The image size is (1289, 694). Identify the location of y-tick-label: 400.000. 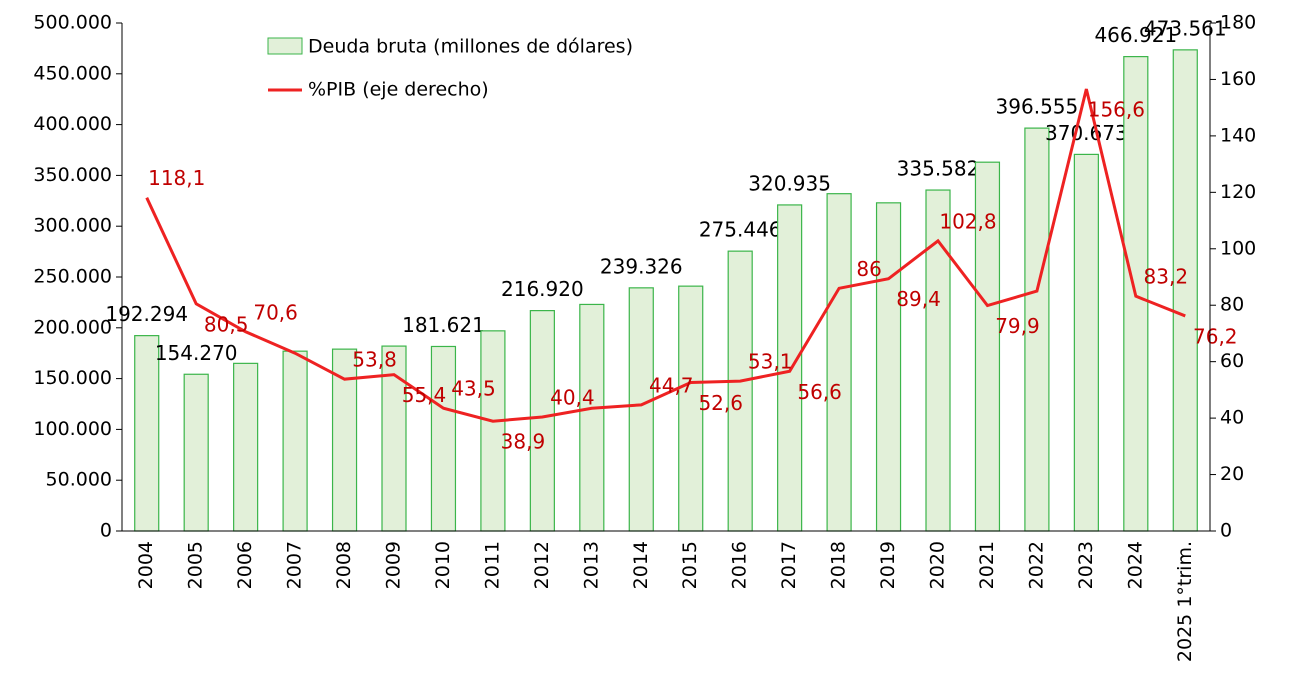
(72, 124).